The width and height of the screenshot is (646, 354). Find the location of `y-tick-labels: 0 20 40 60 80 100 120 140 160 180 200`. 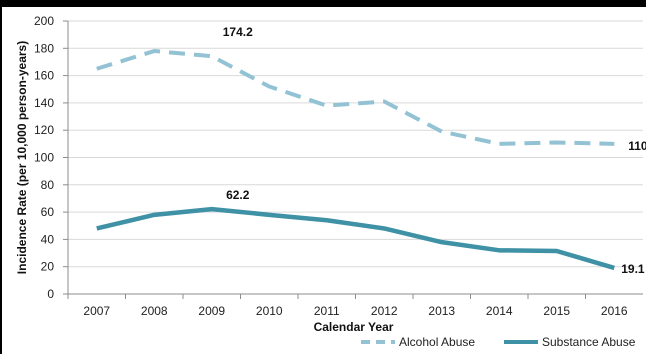

y-tick-labels: 0 20 40 60 80 100 120 140 160 180 200 is located at coordinates (44, 157).